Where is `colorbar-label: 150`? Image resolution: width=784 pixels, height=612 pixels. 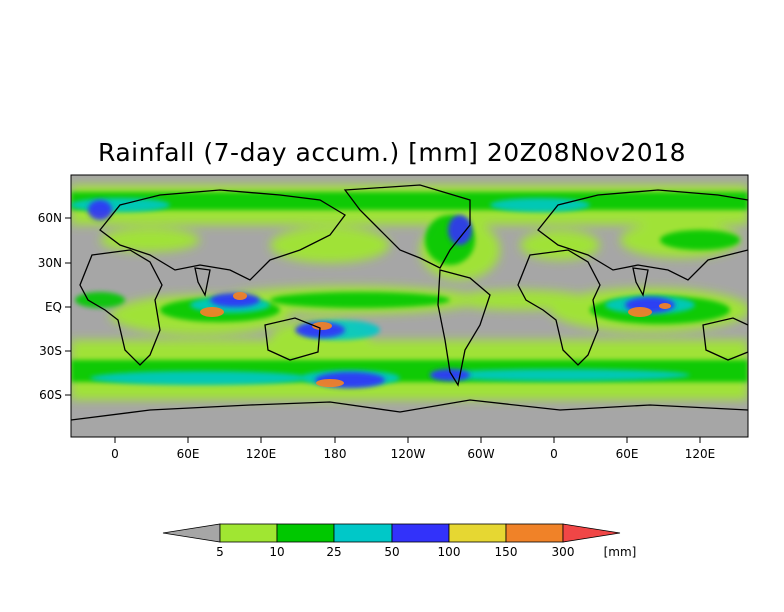
colorbar-label: 150 is located at coordinates (506, 552).